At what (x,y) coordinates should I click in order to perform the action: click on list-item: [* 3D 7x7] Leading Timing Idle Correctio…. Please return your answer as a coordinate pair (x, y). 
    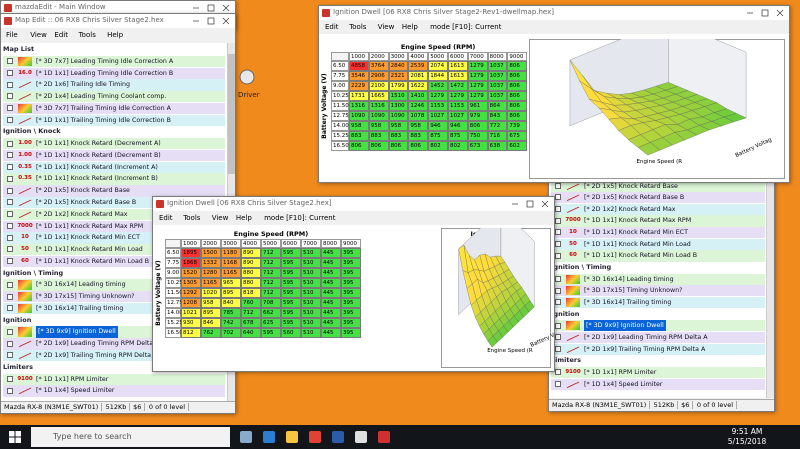
    Looking at the image, I should click on (114, 61).